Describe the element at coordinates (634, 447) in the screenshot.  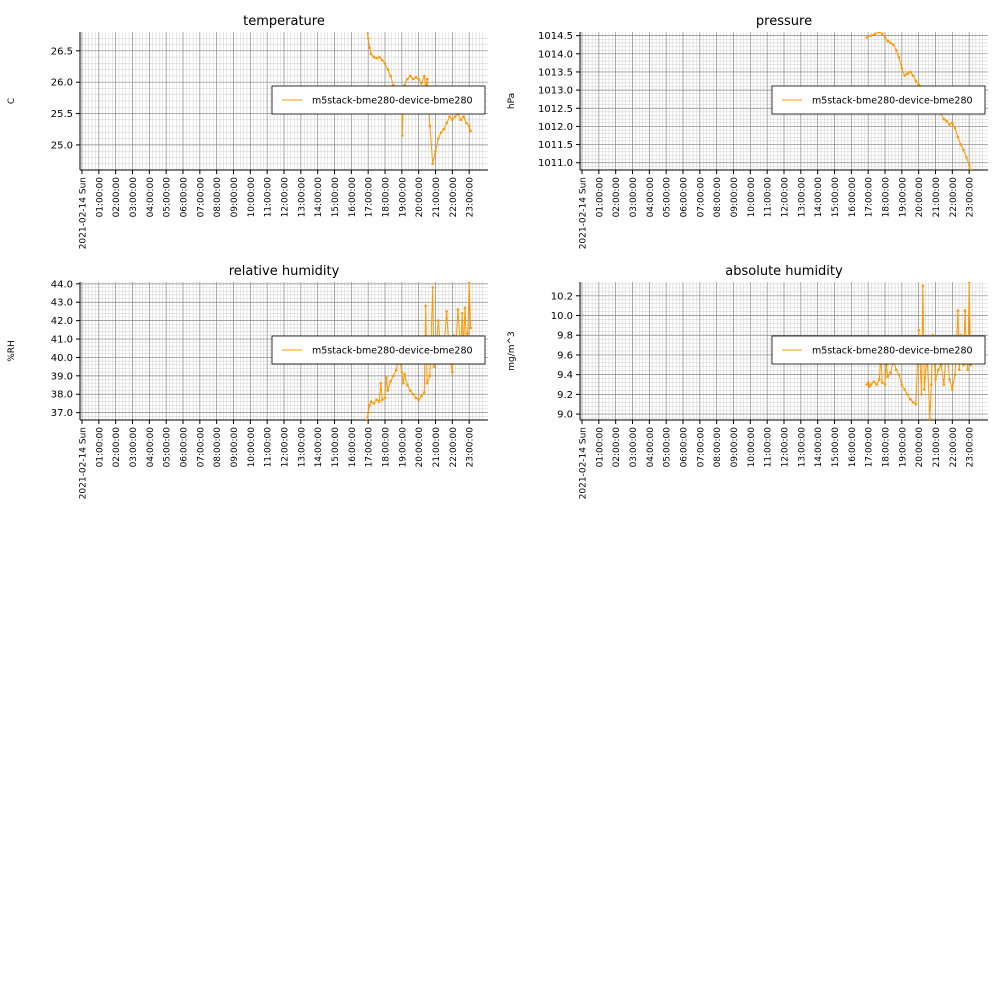
I see `x-tick-label: 03:00:00` at that location.